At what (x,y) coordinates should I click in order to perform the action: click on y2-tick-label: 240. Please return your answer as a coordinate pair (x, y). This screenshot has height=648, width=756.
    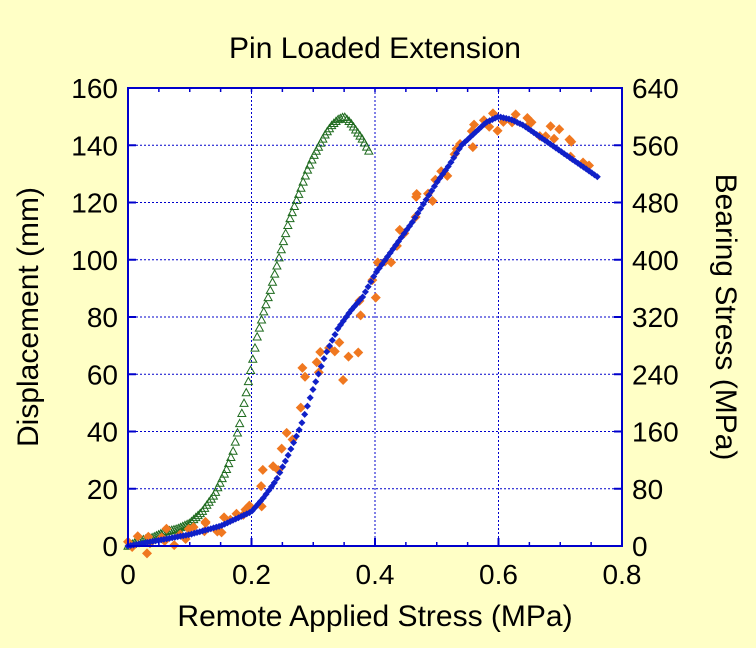
    Looking at the image, I should click on (655, 374).